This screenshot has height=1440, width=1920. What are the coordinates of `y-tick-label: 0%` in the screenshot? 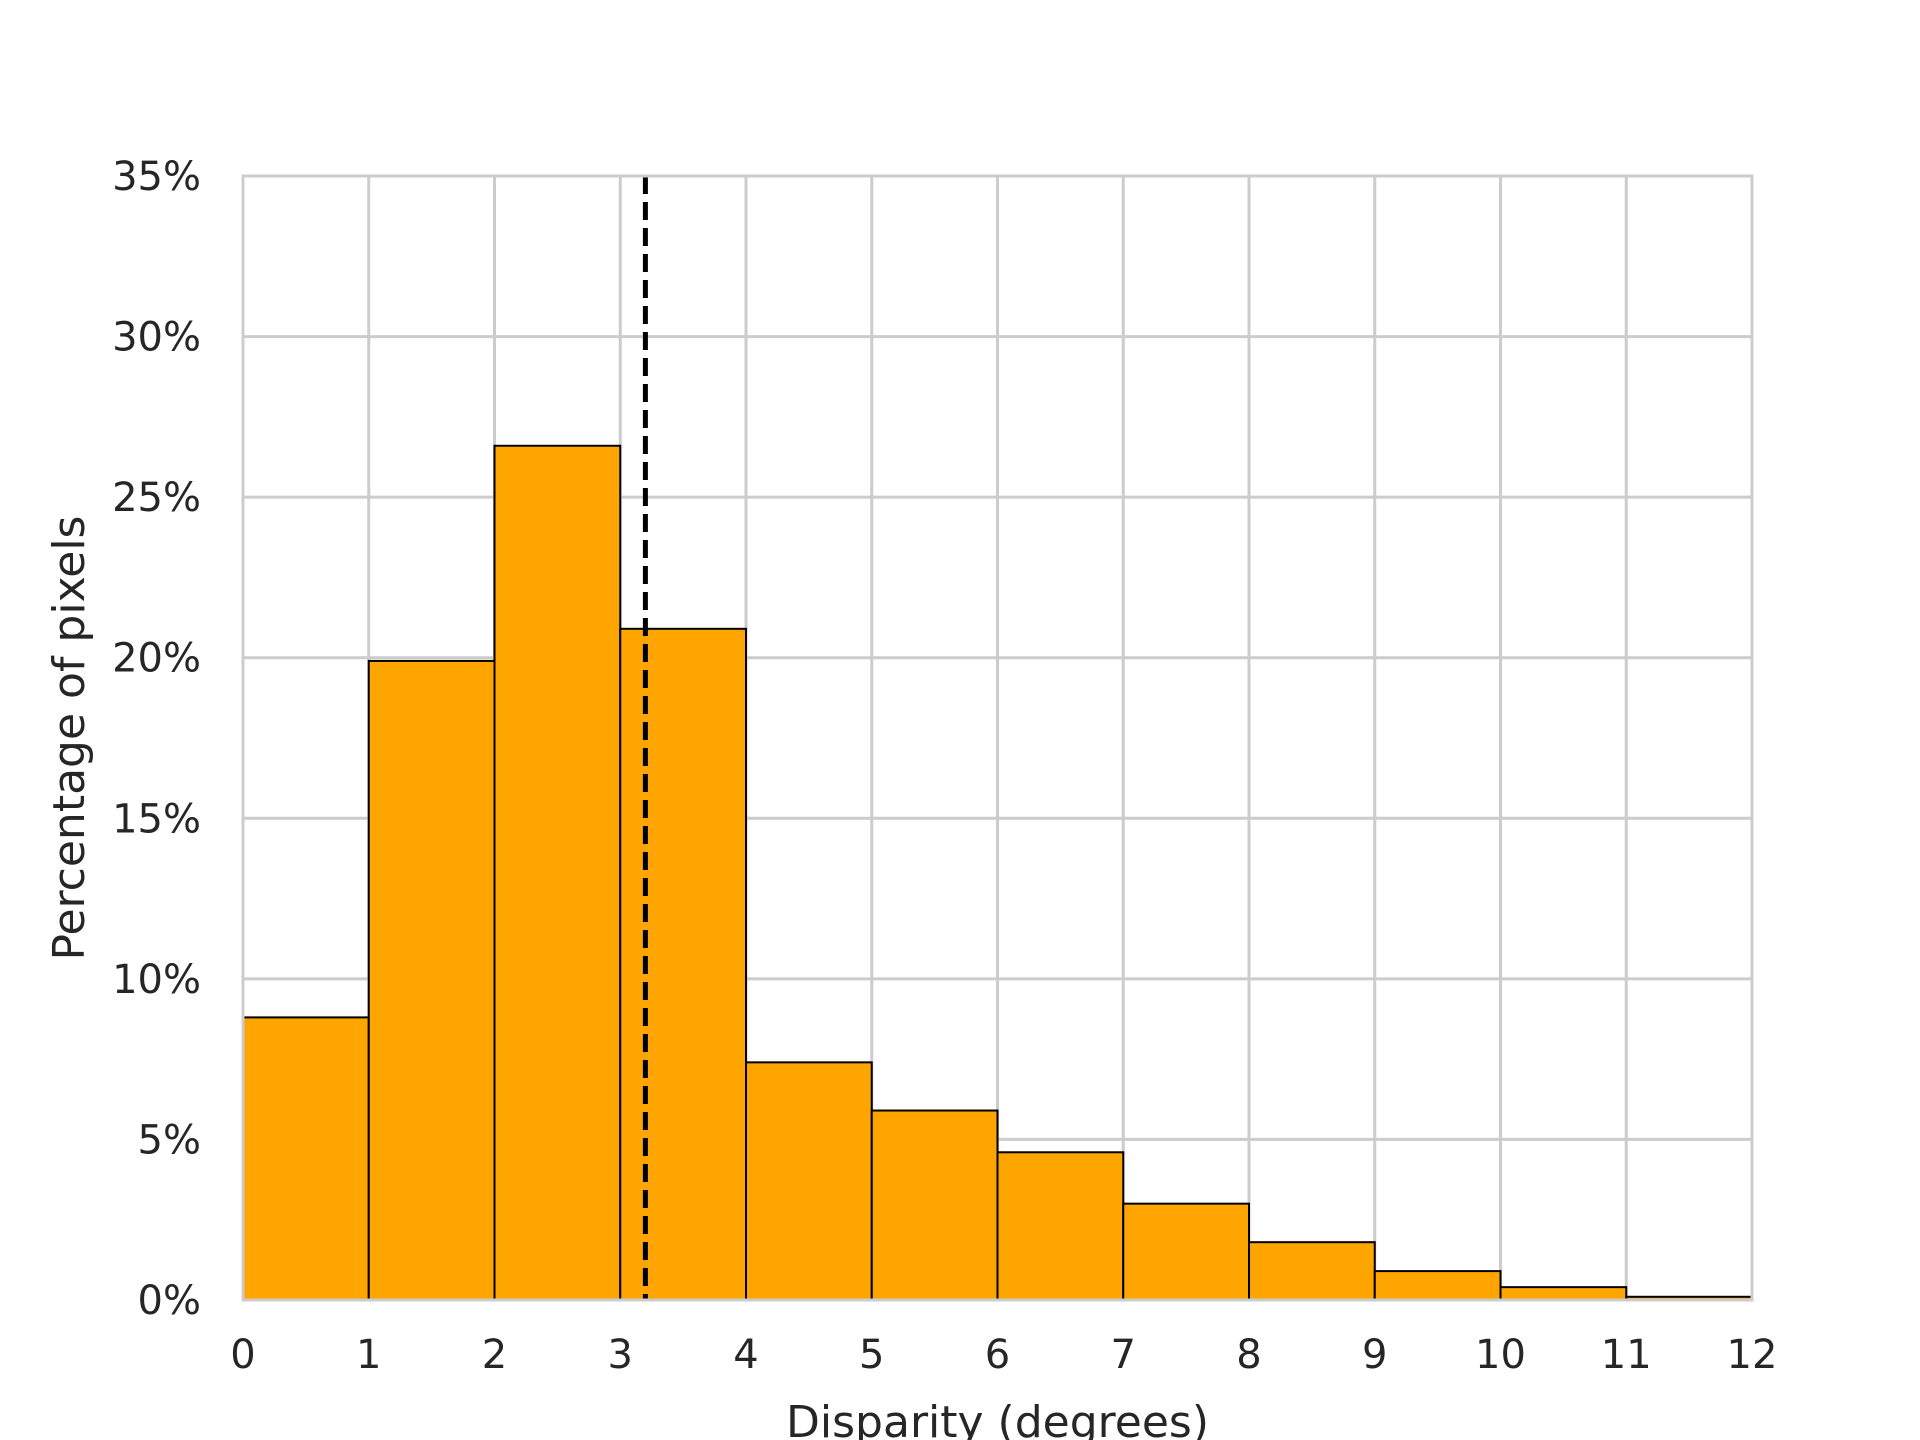 It's located at (169, 1301).